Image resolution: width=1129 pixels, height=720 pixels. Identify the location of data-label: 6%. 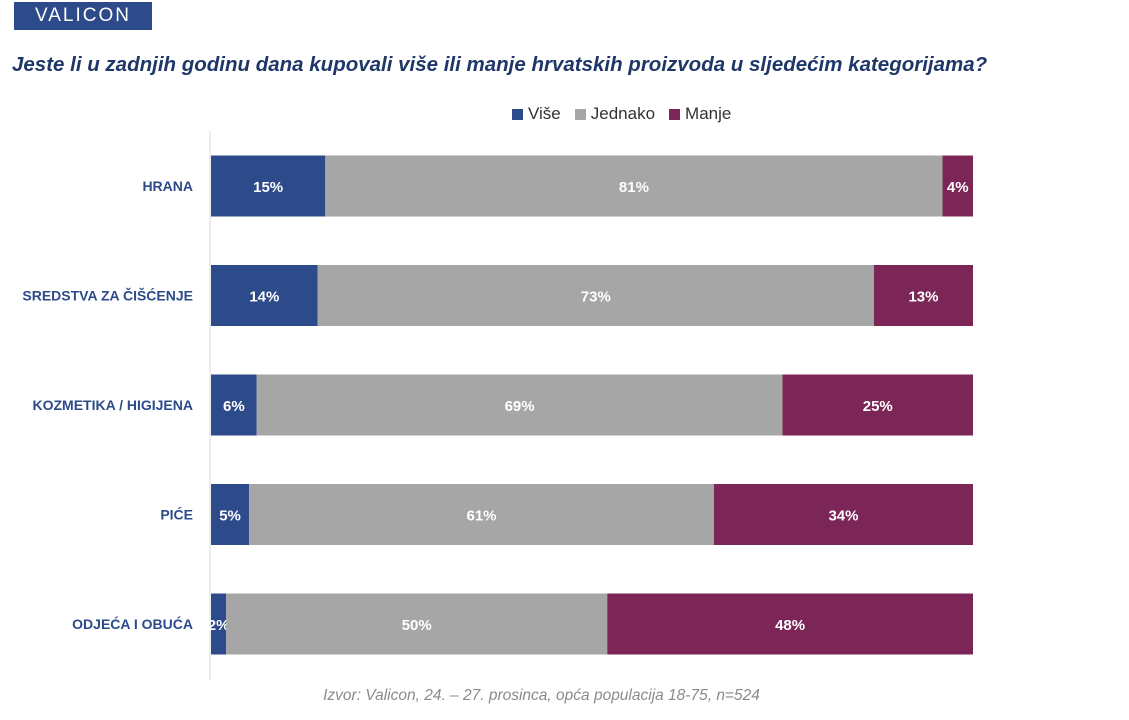
(234, 406).